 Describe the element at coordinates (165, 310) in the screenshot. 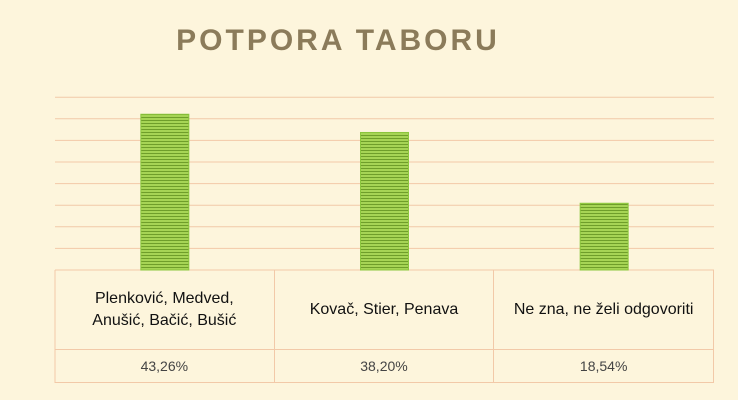

I see `category-label: Plenković, Medved, Anušić, Bačić, Bušić` at that location.